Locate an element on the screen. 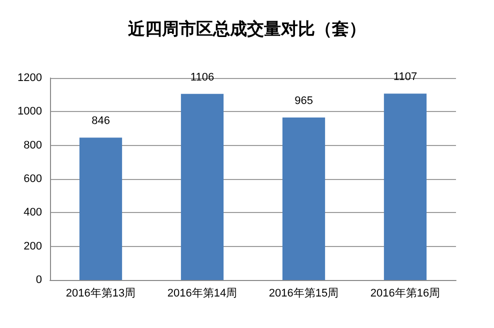 The height and width of the screenshot is (328, 494). x-tick-label: 2016年第15周 is located at coordinates (303, 294).